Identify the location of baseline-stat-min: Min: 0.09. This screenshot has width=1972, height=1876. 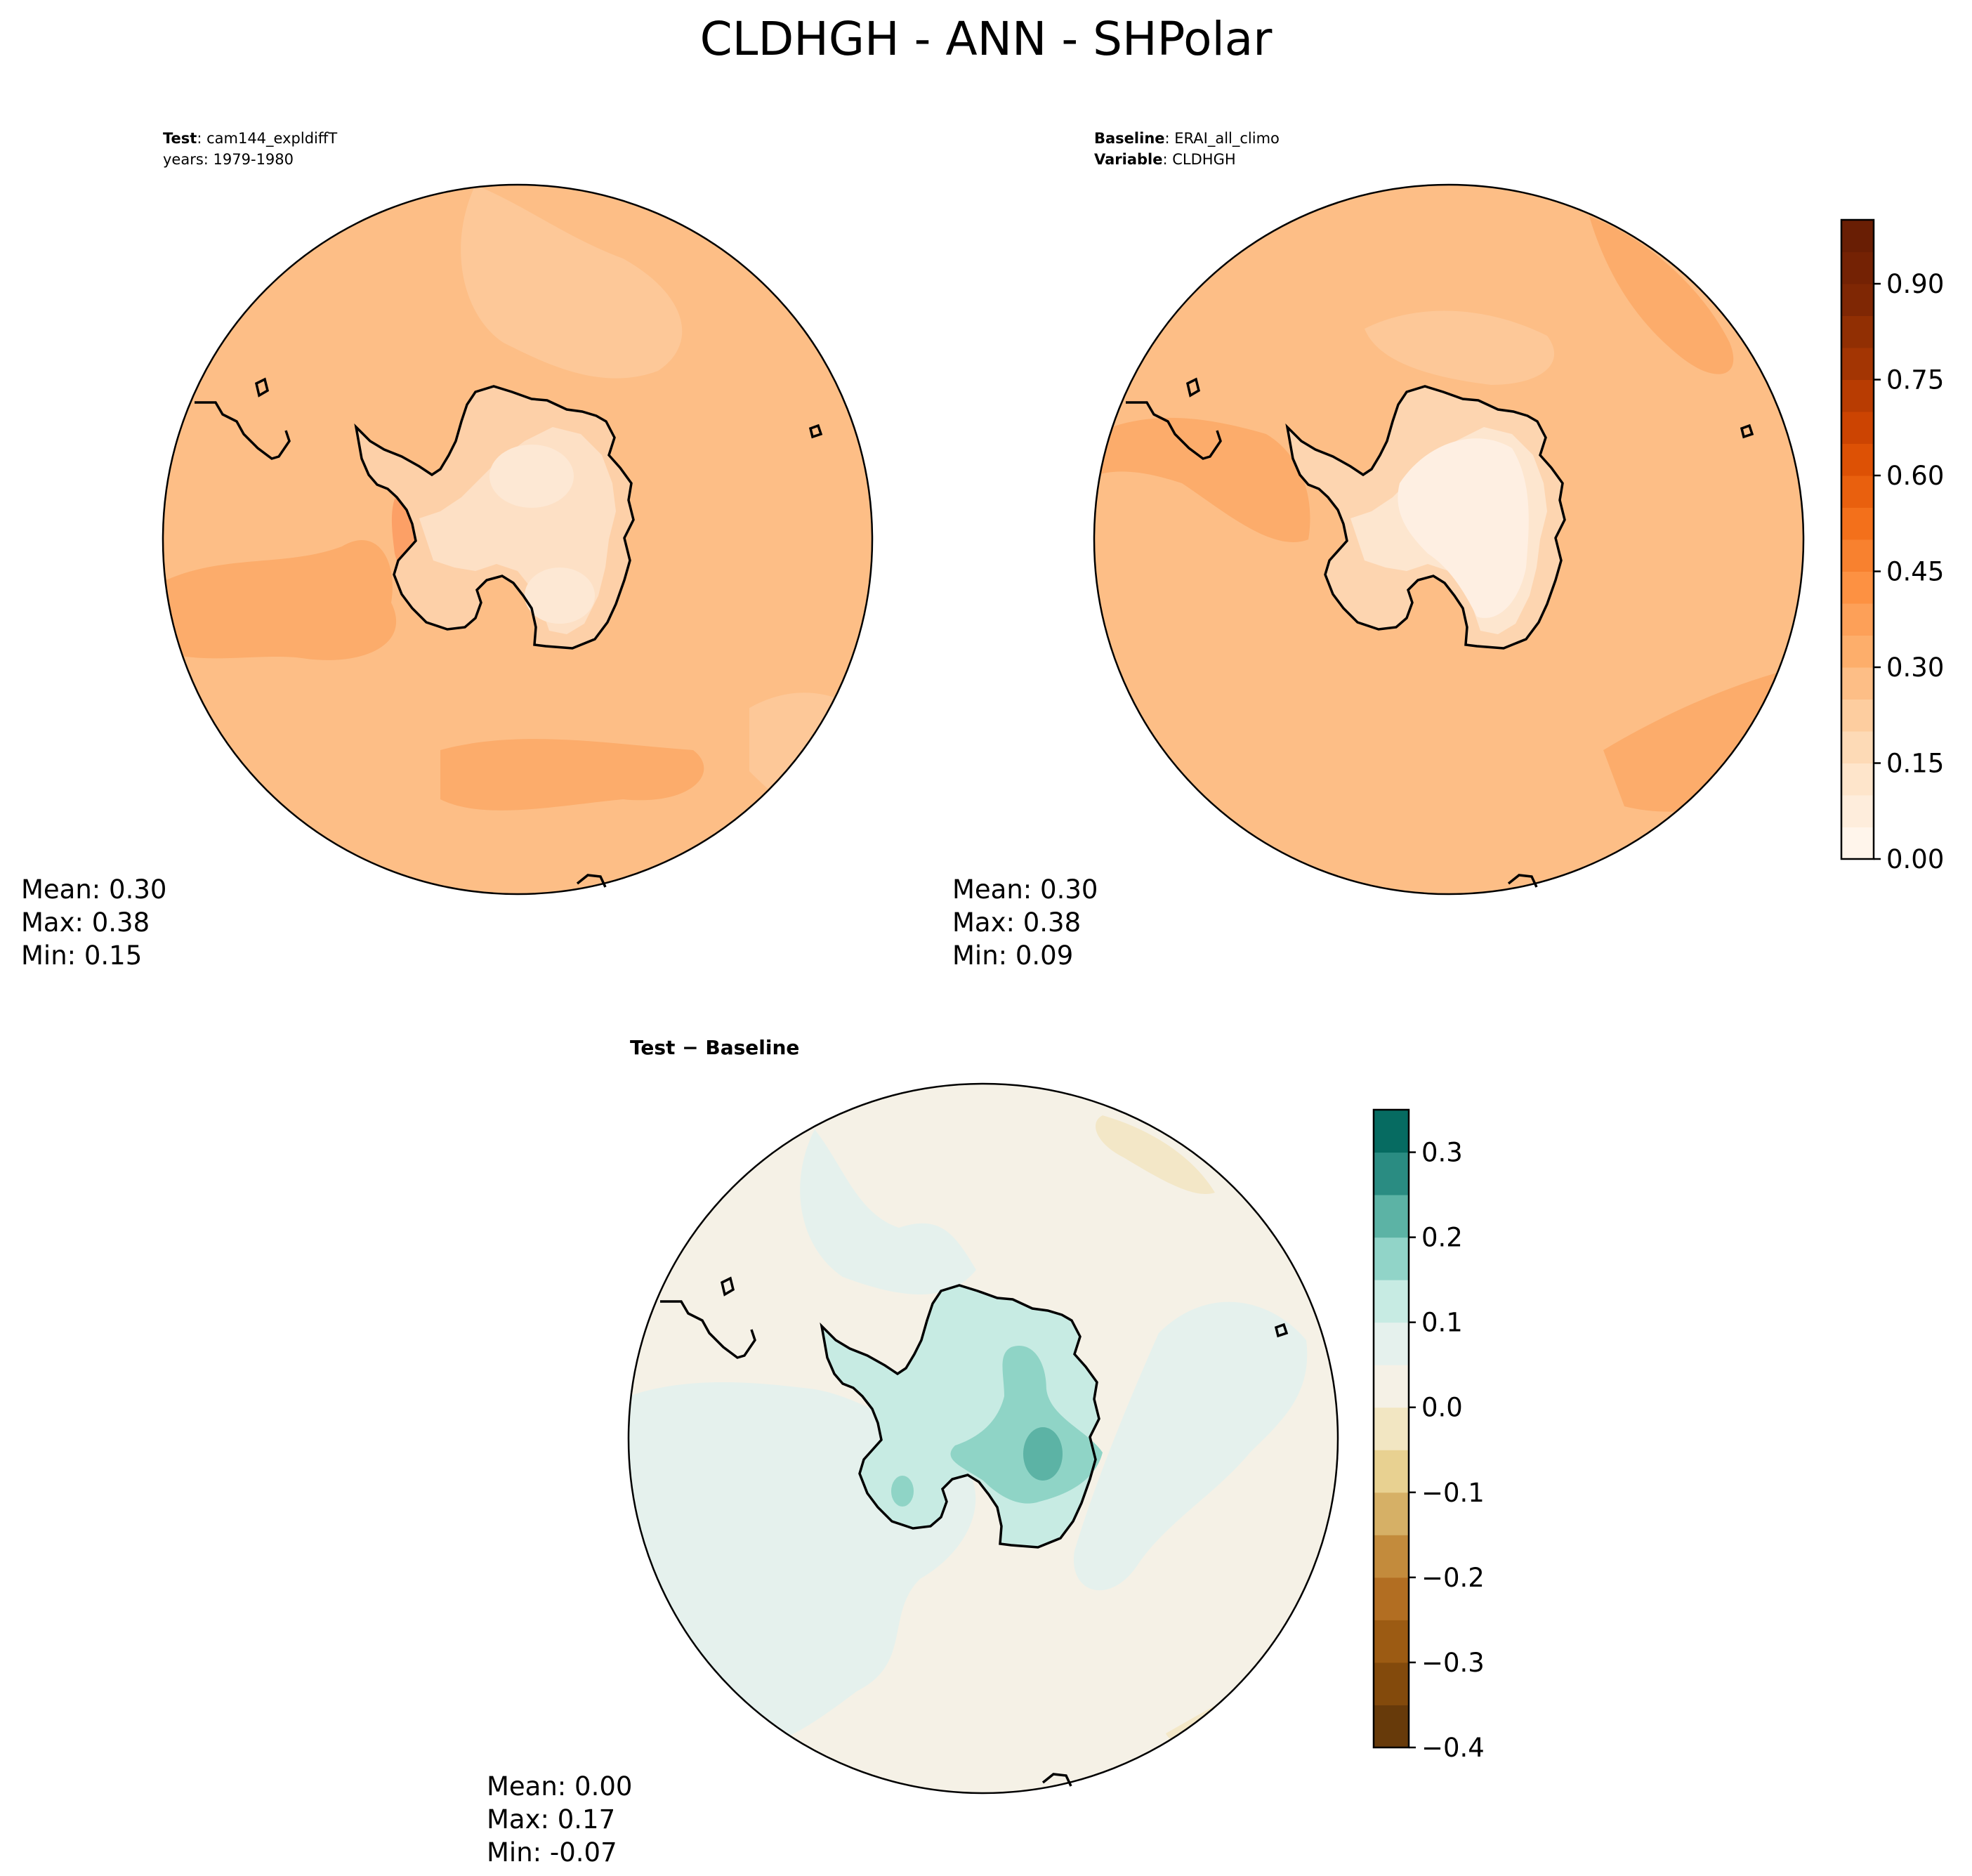
(1012, 955).